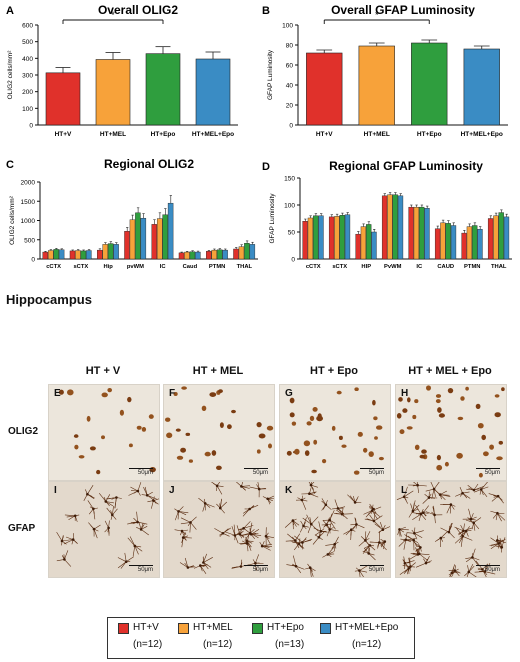  Describe the element at coordinates (55, 490) in the screenshot. I see `panel-letter: I` at that location.